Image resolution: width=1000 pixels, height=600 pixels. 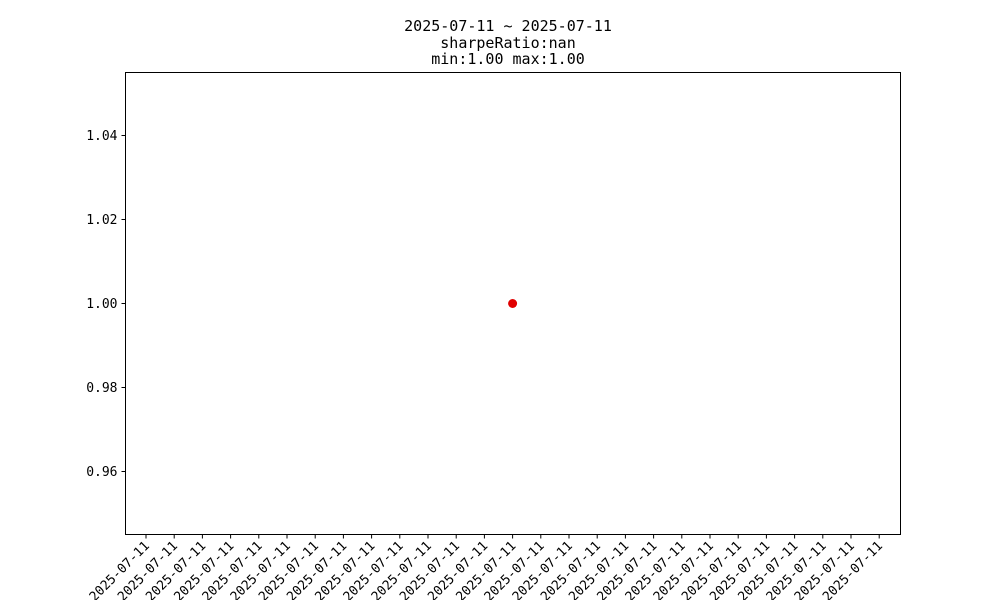 What do you see at coordinates (101, 388) in the screenshot?
I see `y-tick-label: 0.98` at bounding box center [101, 388].